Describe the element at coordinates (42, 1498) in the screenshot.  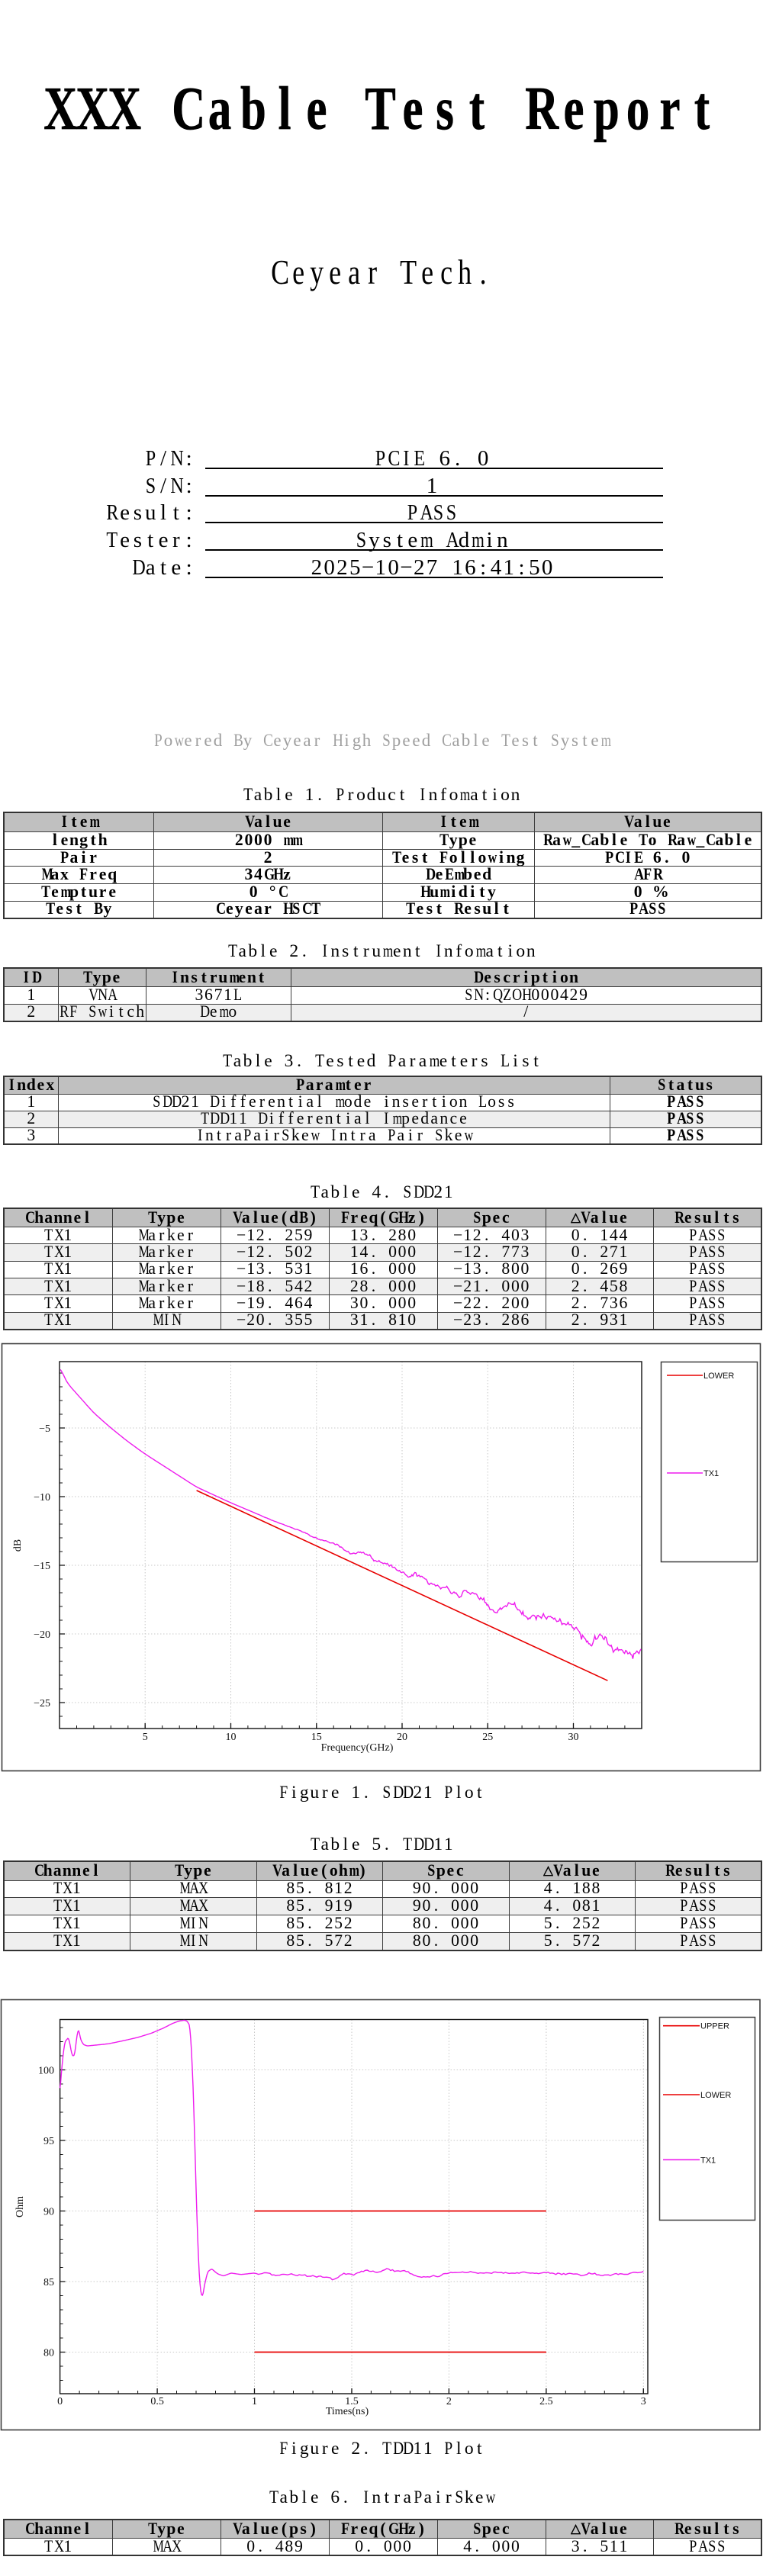
I see `svg-text: −10` at that location.